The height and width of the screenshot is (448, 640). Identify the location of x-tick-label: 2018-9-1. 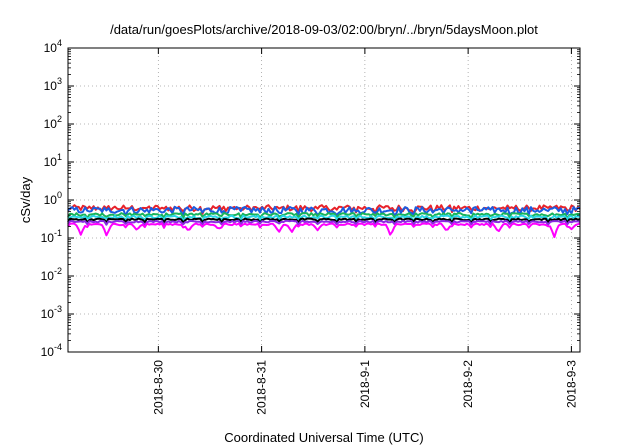
(365, 384).